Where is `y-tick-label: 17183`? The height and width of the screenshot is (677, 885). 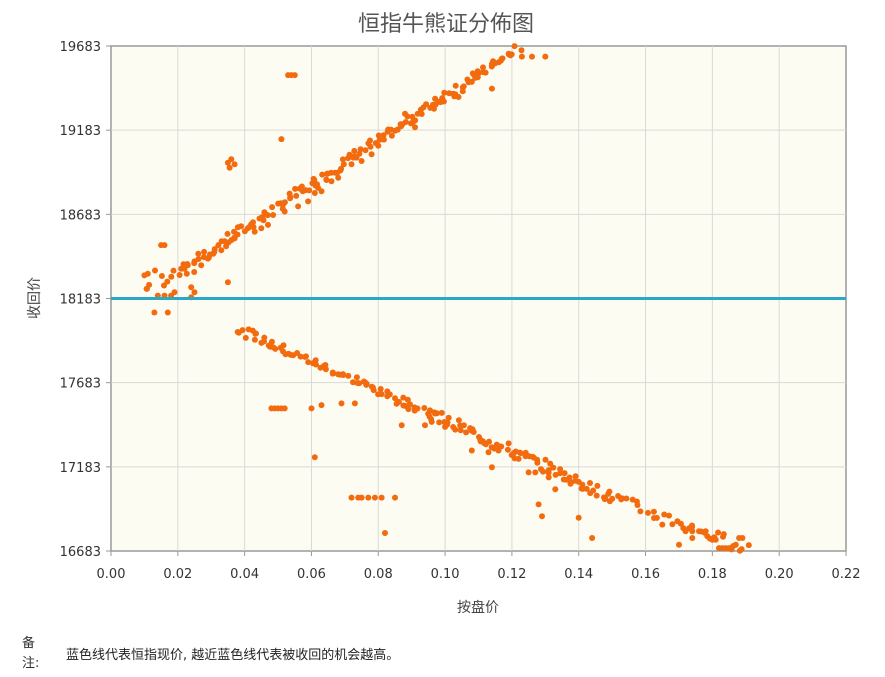 y-tick-label: 17183 is located at coordinates (80, 468).